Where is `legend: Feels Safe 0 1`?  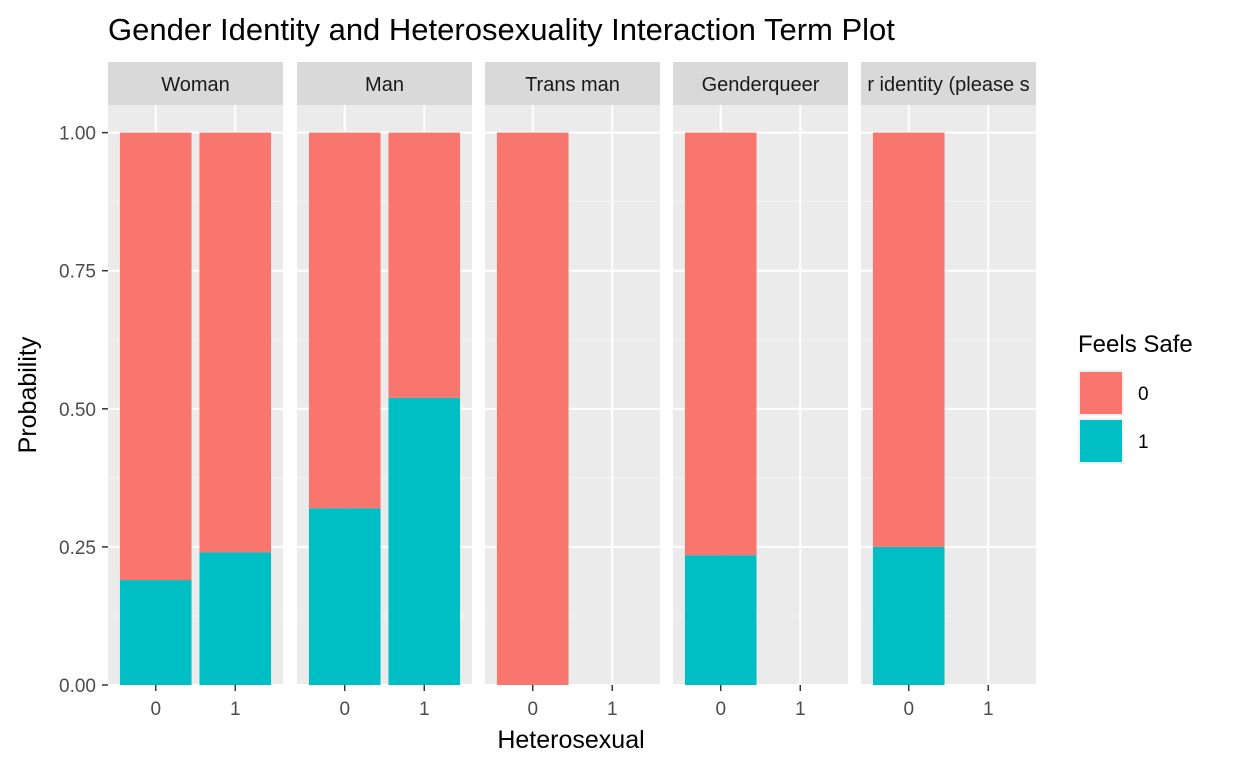 legend: Feels Safe 0 1 is located at coordinates (1135, 397).